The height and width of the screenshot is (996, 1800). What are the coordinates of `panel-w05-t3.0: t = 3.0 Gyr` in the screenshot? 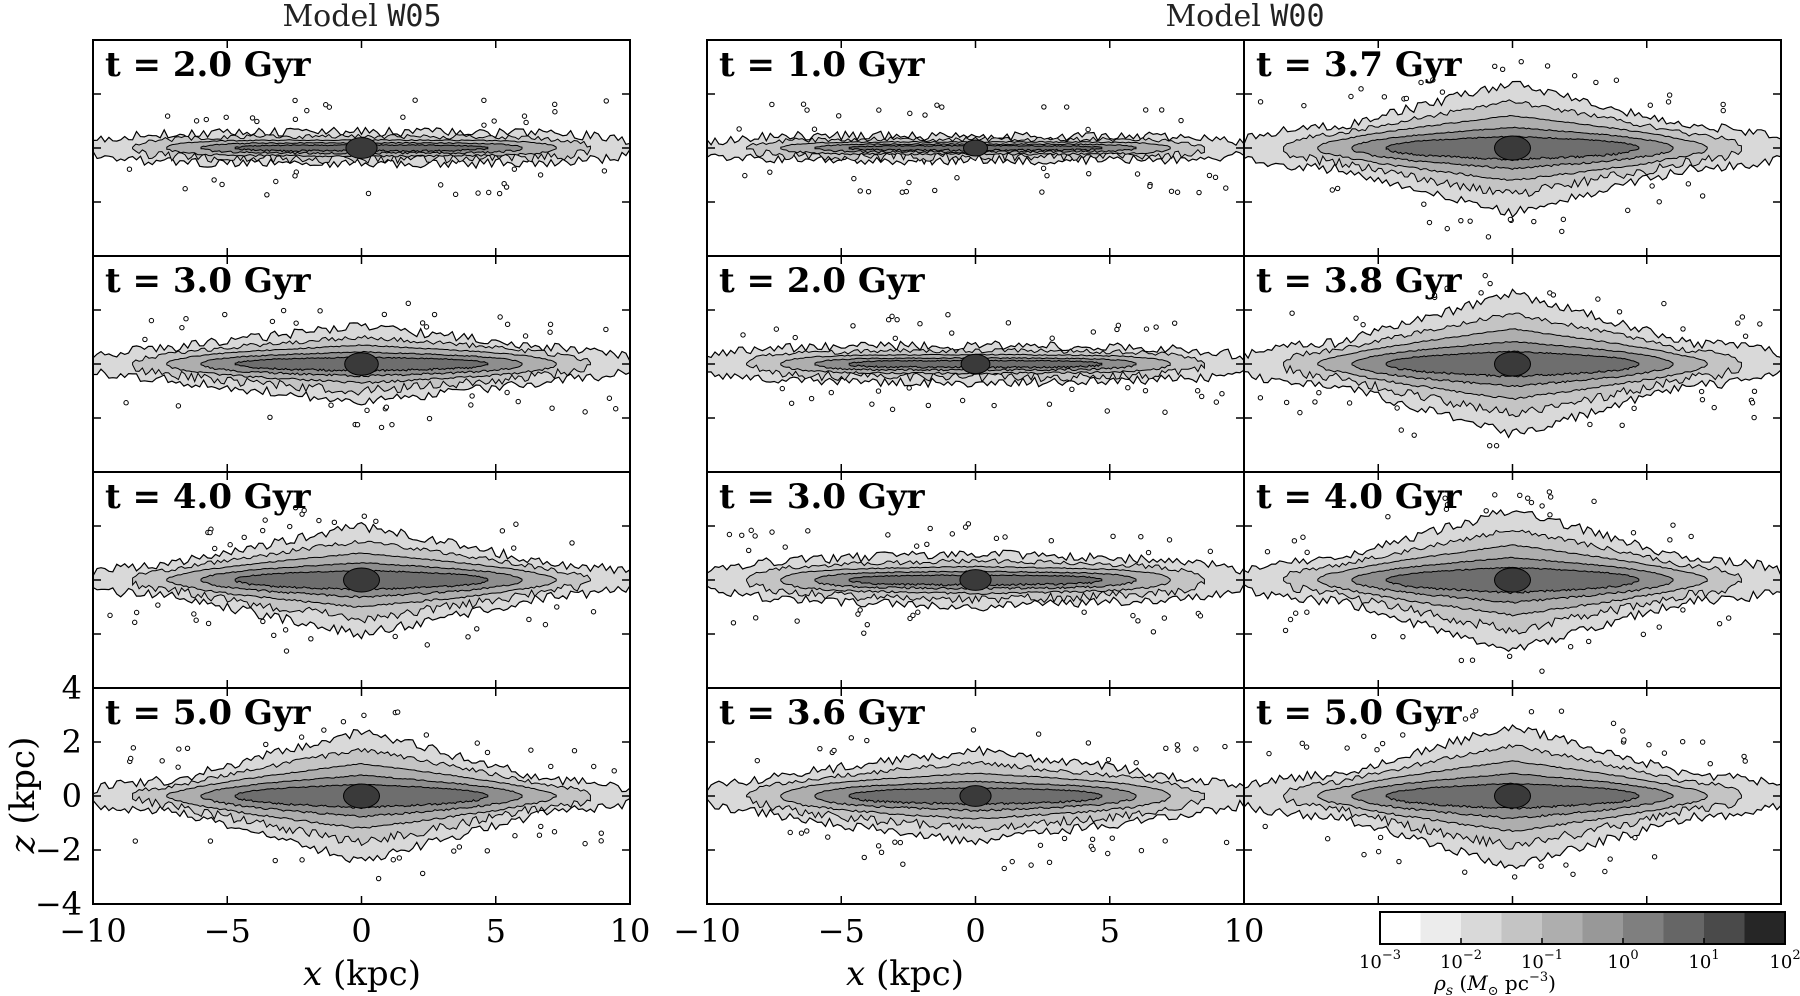 It's located at (361, 364).